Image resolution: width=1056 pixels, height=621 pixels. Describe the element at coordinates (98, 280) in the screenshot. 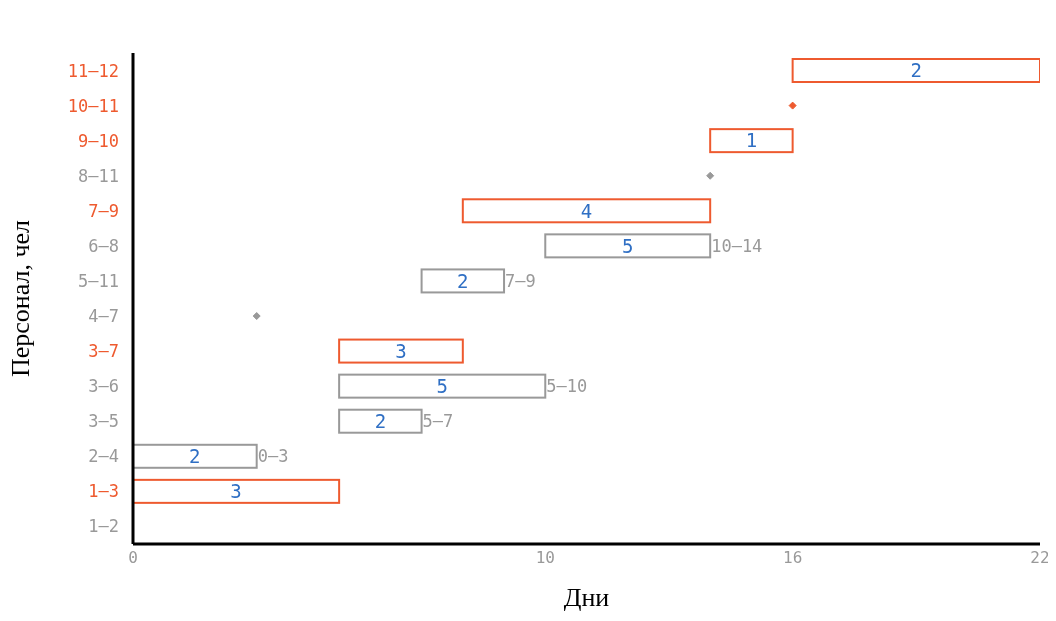

I see `y-tick-label: 5–11` at that location.